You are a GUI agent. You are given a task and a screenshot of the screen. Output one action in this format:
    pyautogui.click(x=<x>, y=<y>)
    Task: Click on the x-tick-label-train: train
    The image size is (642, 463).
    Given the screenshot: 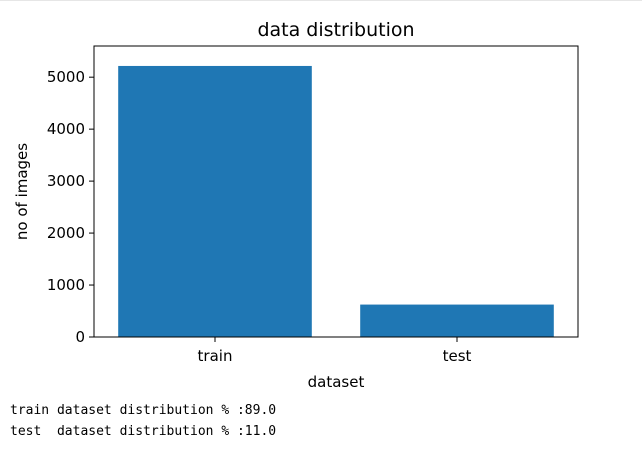 What is the action you would take?
    pyautogui.click(x=215, y=356)
    